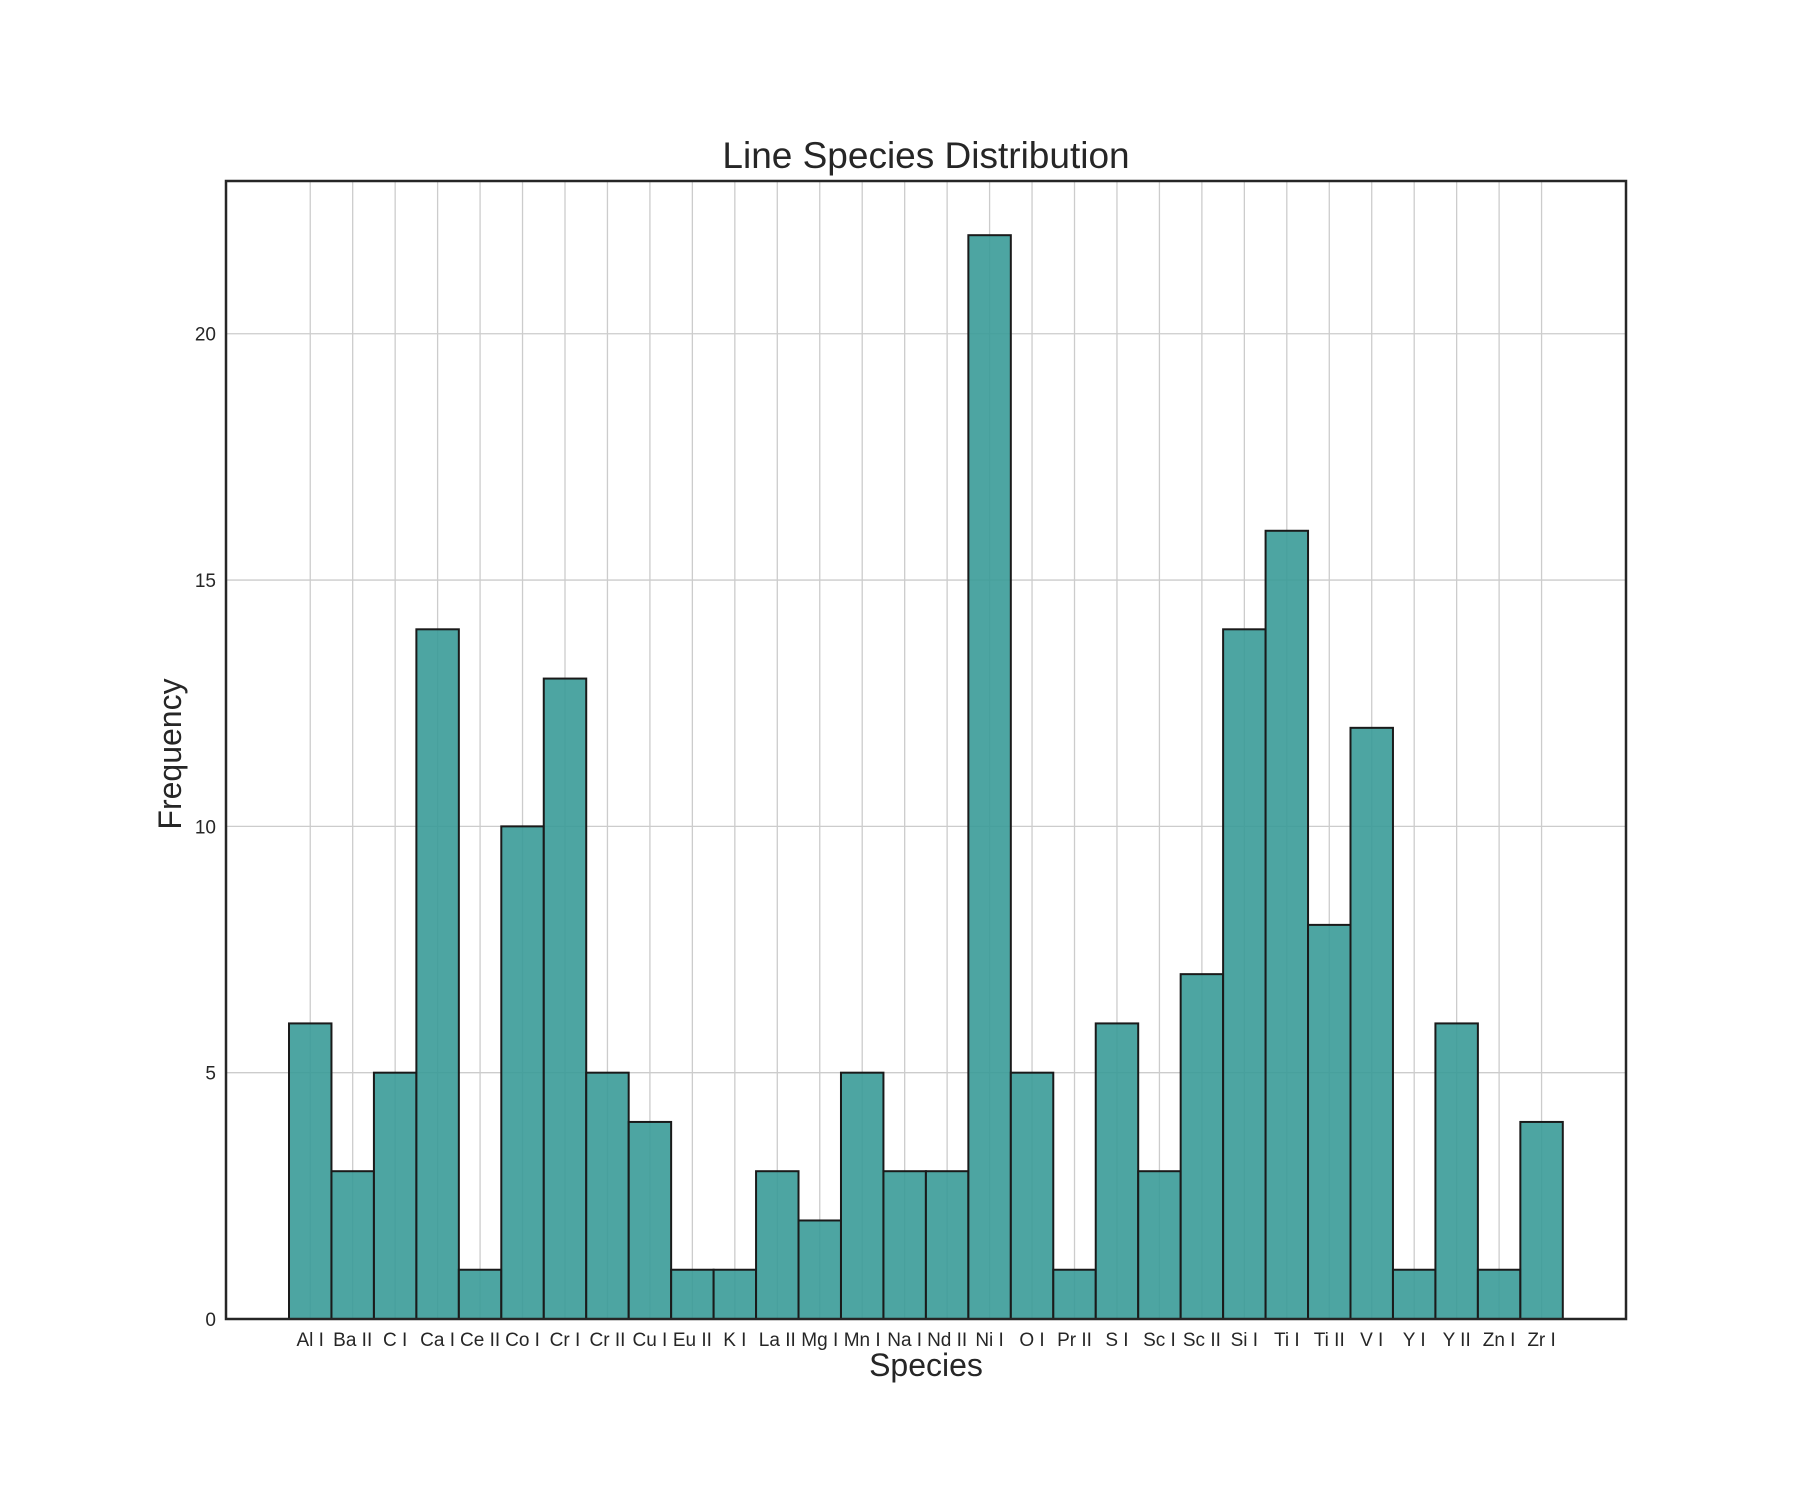  I want to click on bar-o-i, so click(1032, 1196).